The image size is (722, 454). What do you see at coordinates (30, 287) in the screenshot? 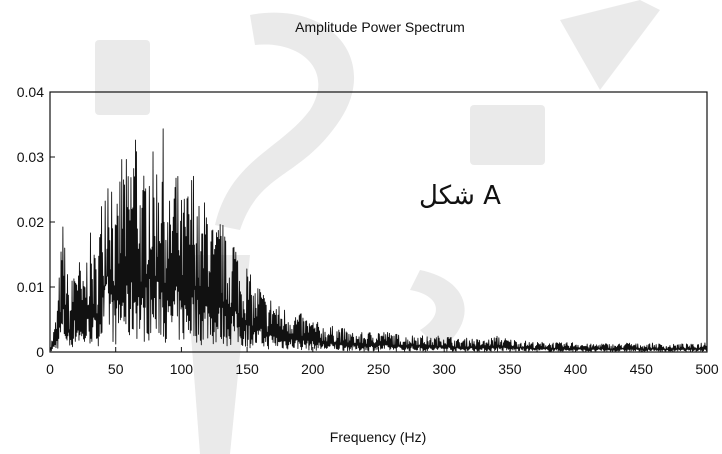
I see `y-tick-label: 0.01` at bounding box center [30, 287].